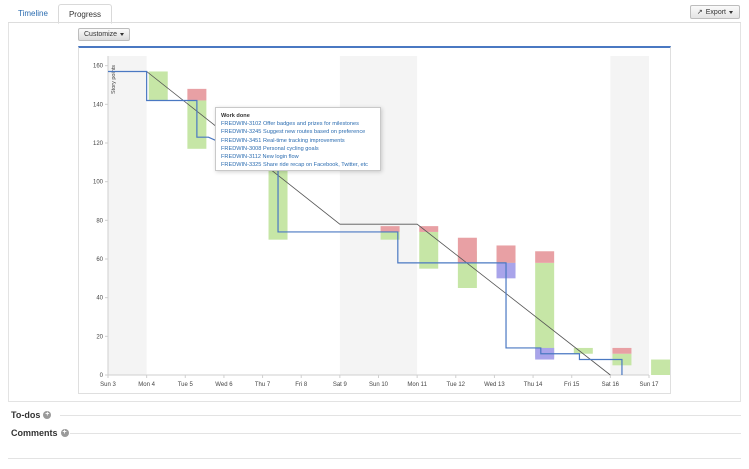 Image resolution: width=749 pixels, height=469 pixels. I want to click on x-tick-label: Tue 12, so click(456, 385).